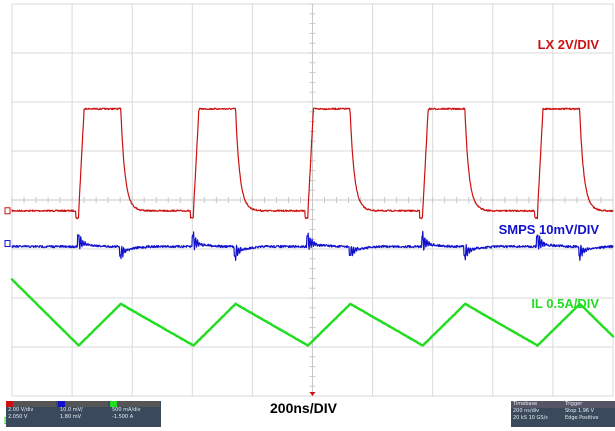  Describe the element at coordinates (568, 44) in the screenshot. I see `lx-trace-label: LX 2V/DIV` at that location.